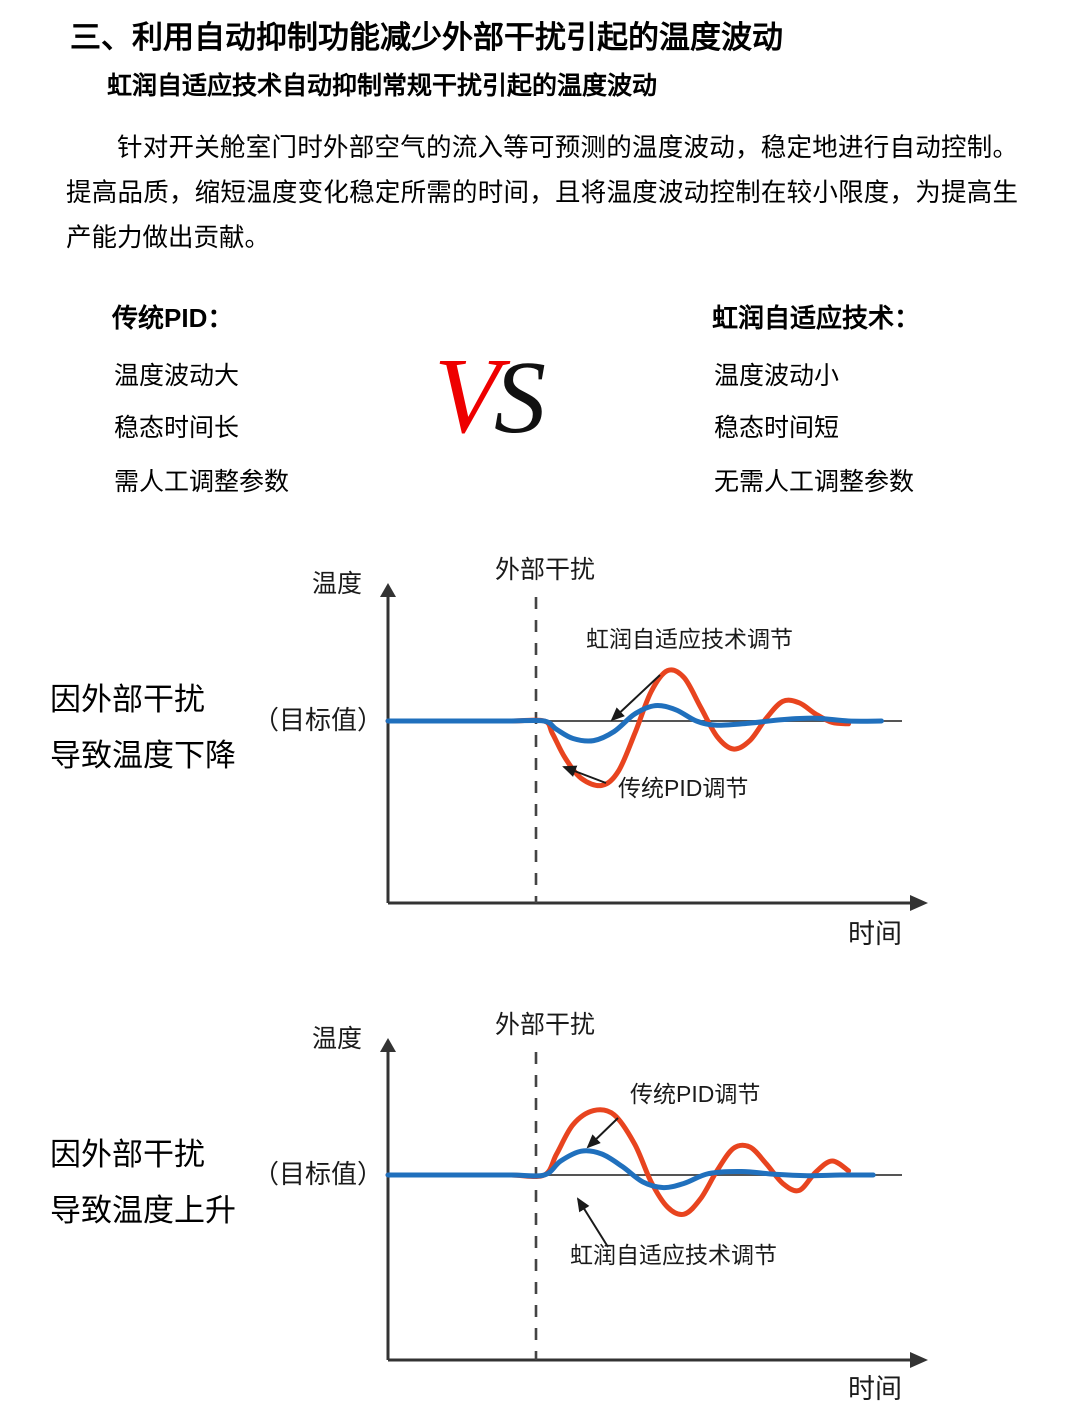 The height and width of the screenshot is (1415, 1080). I want to click on comparison-item-pid-1: 稳态时间长, so click(177, 428).